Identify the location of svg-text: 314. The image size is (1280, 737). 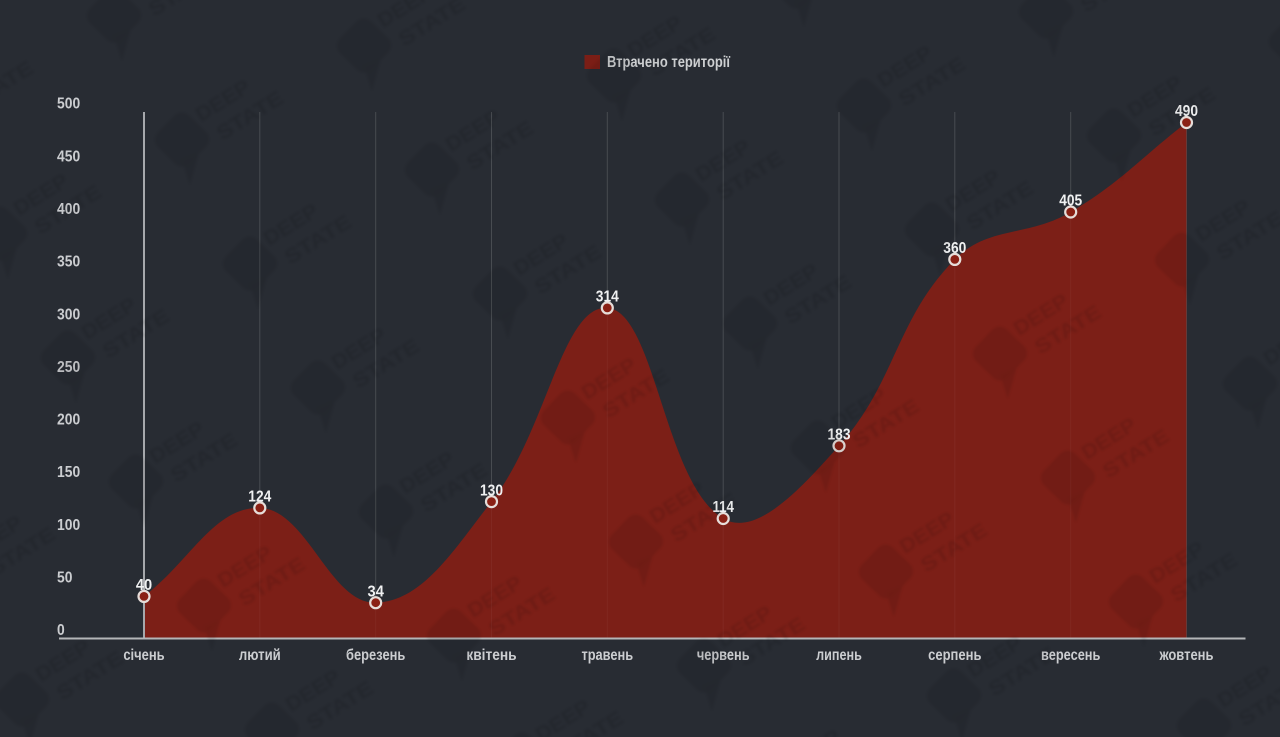
(607, 297).